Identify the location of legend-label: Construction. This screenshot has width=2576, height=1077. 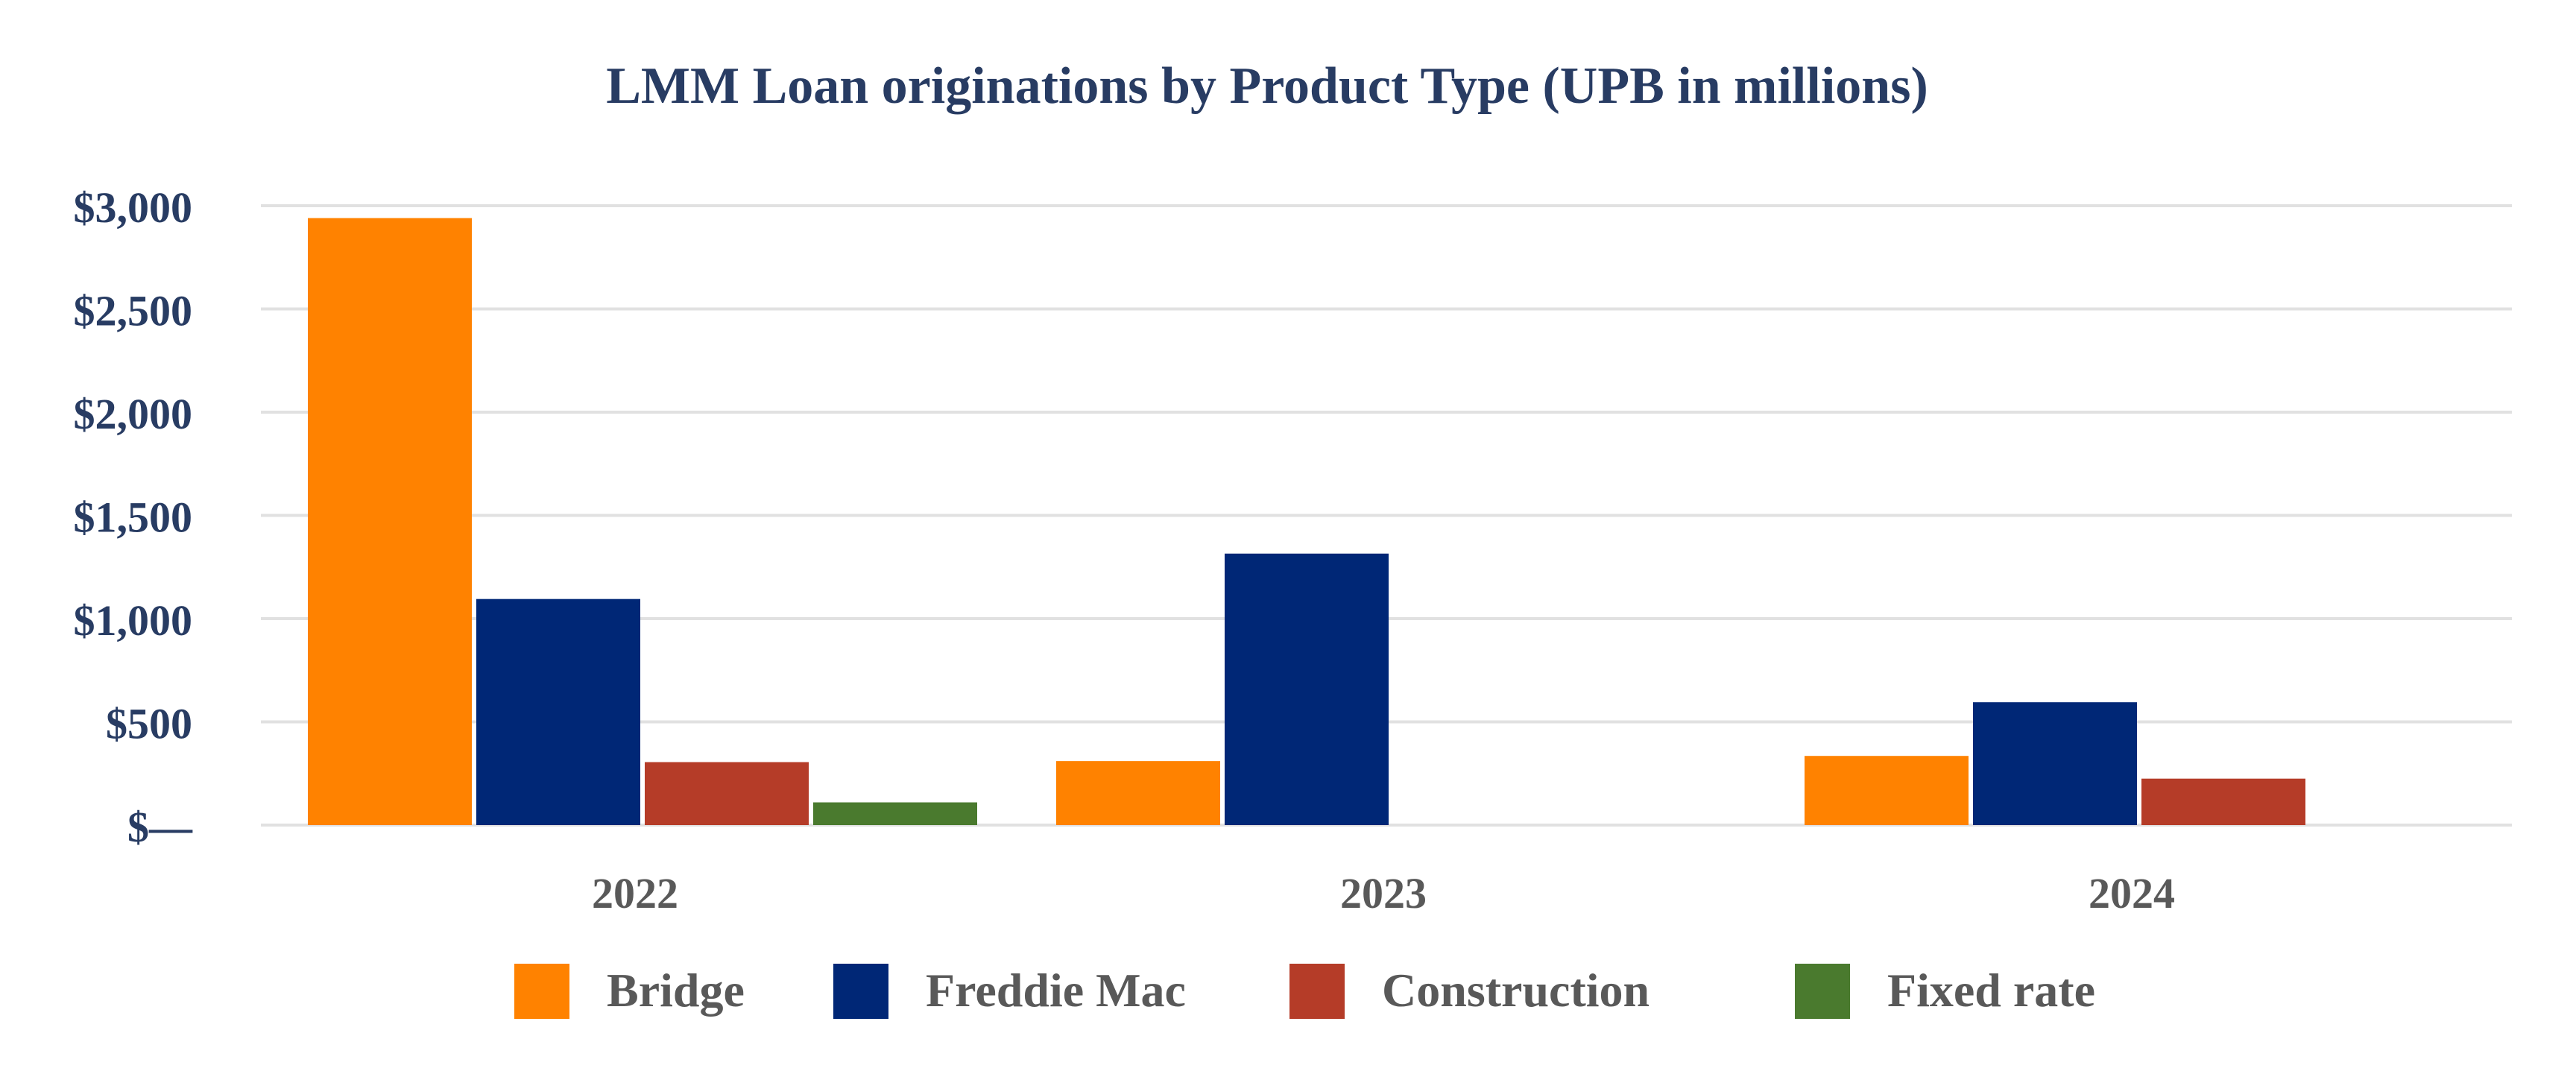
(1516, 990).